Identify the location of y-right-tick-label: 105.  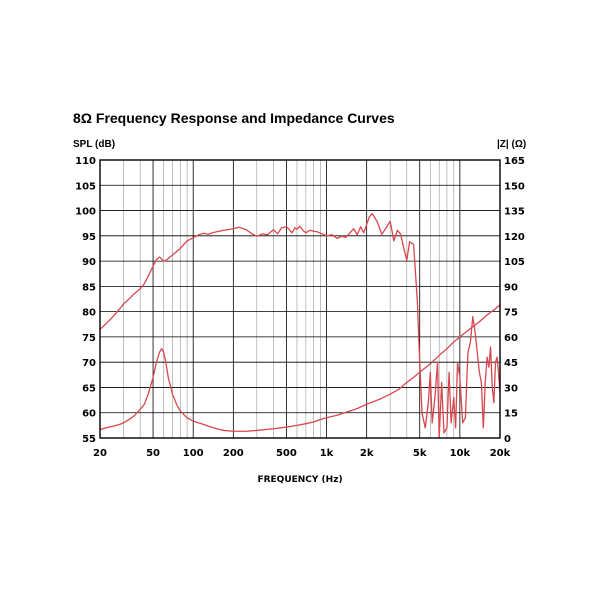
(514, 262).